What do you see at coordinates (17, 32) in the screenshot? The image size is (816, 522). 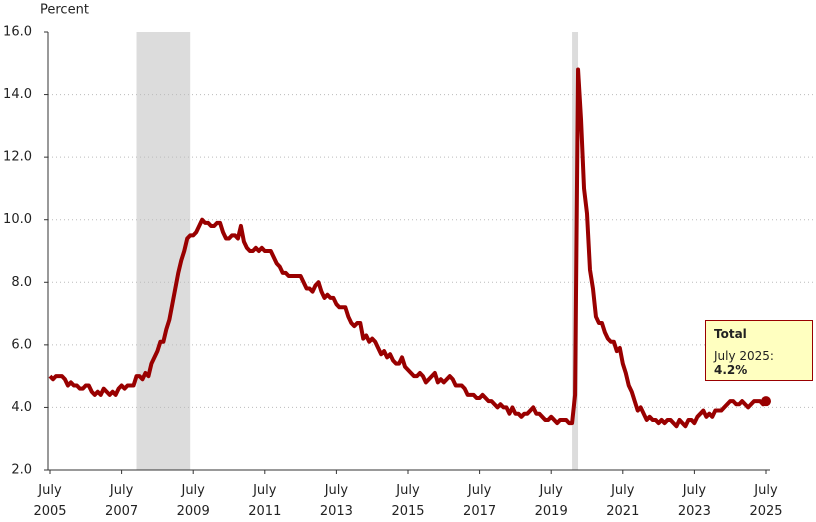 I see `y-tick-label: 16.0` at bounding box center [17, 32].